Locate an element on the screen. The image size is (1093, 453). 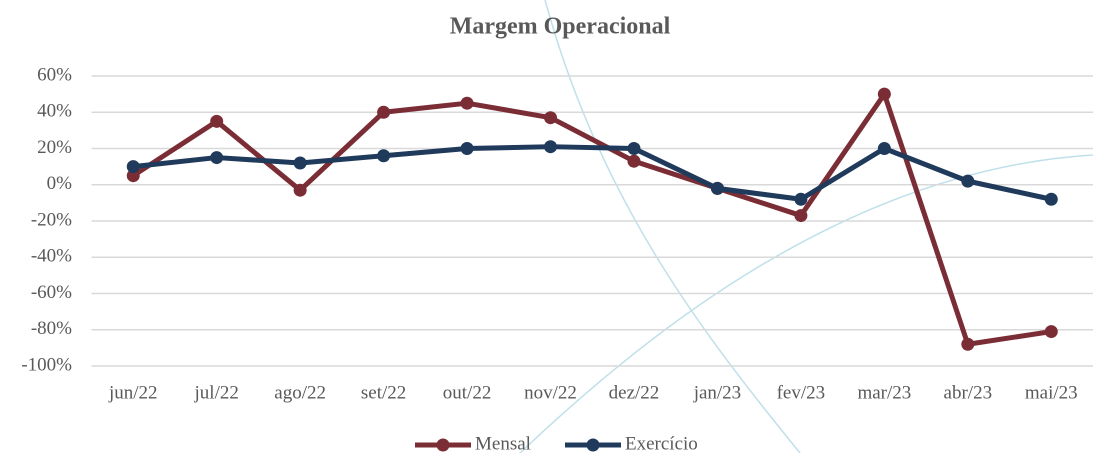
y-tick-label: 0% is located at coordinates (60, 183).